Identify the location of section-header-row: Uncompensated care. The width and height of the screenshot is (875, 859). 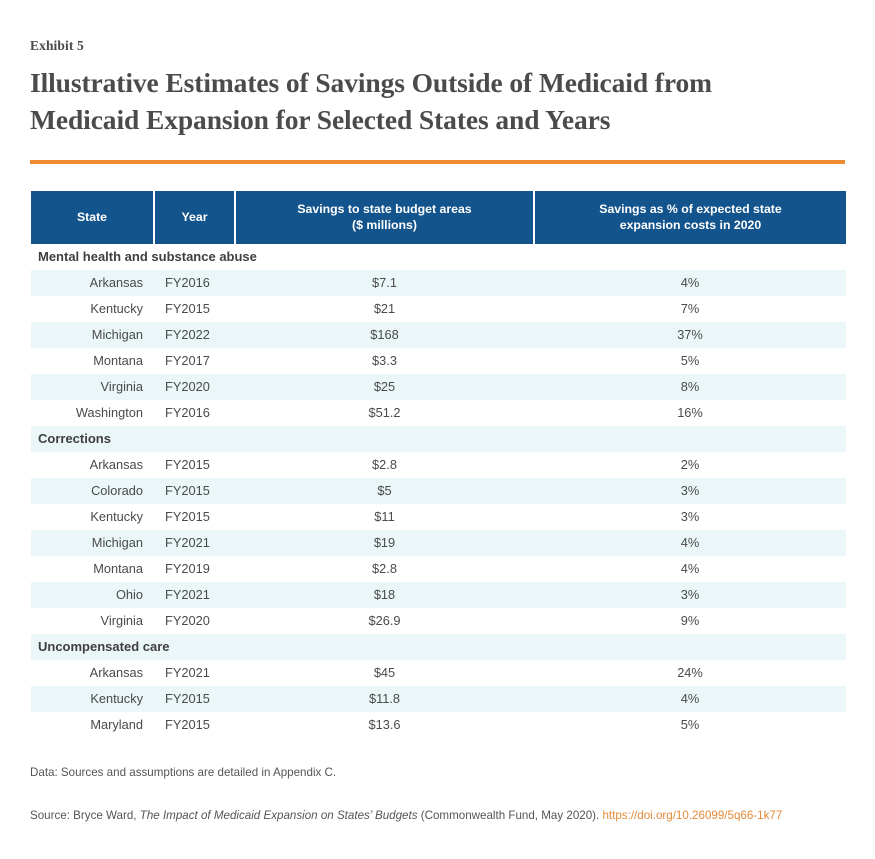
(438, 646).